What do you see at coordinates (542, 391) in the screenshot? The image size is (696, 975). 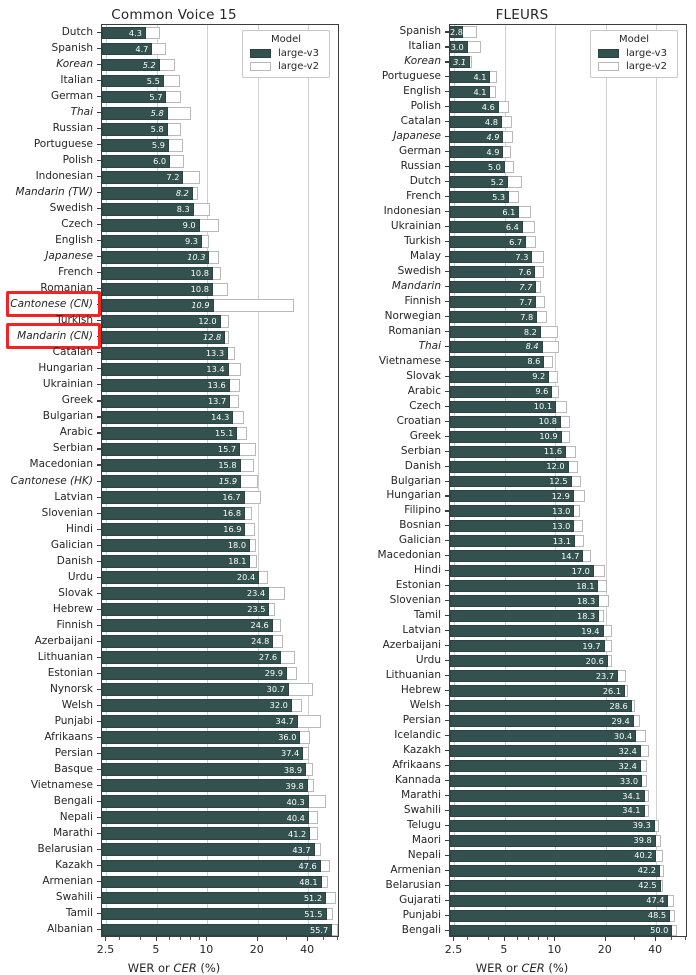 I see `bar-value-label: 9.6` at bounding box center [542, 391].